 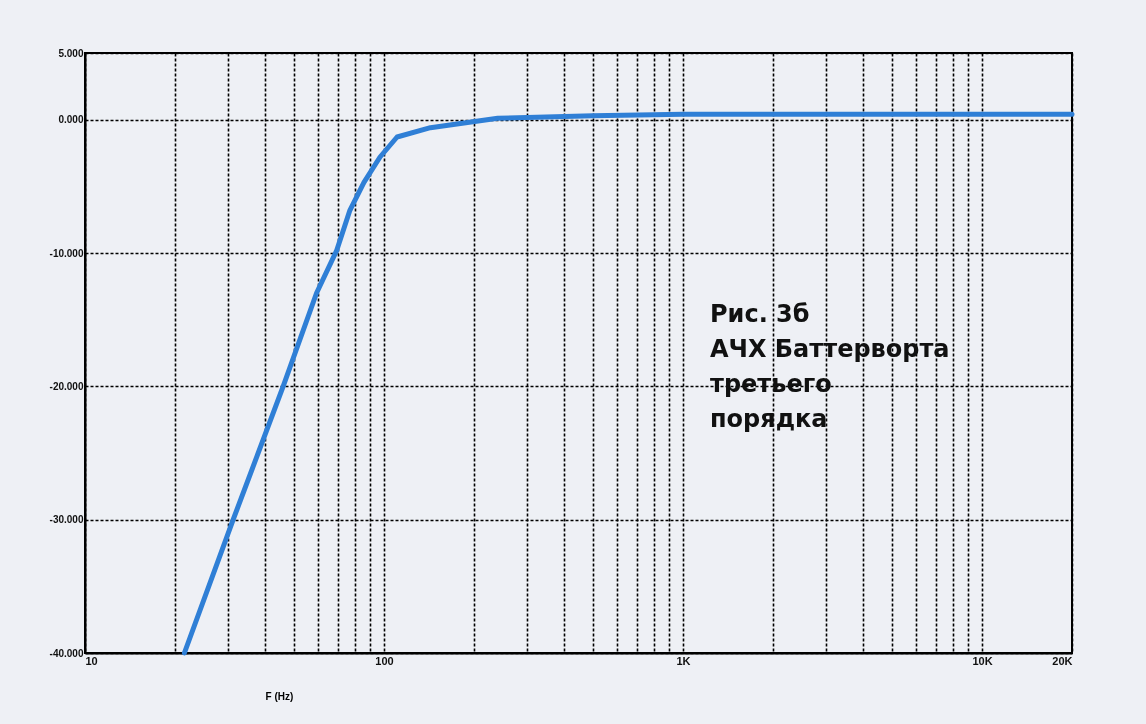 What do you see at coordinates (91, 660) in the screenshot?
I see `x-tick-label: 10` at bounding box center [91, 660].